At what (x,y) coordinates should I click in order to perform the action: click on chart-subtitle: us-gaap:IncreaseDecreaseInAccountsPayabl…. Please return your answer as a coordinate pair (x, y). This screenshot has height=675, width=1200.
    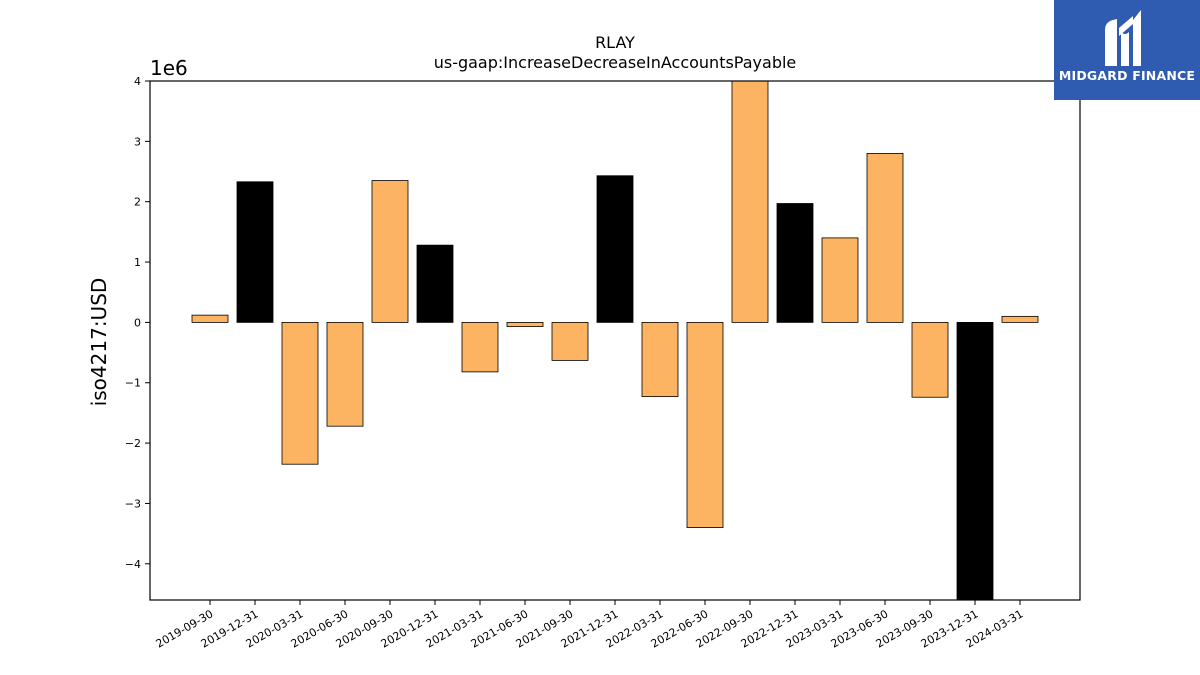
    Looking at the image, I should click on (615, 62).